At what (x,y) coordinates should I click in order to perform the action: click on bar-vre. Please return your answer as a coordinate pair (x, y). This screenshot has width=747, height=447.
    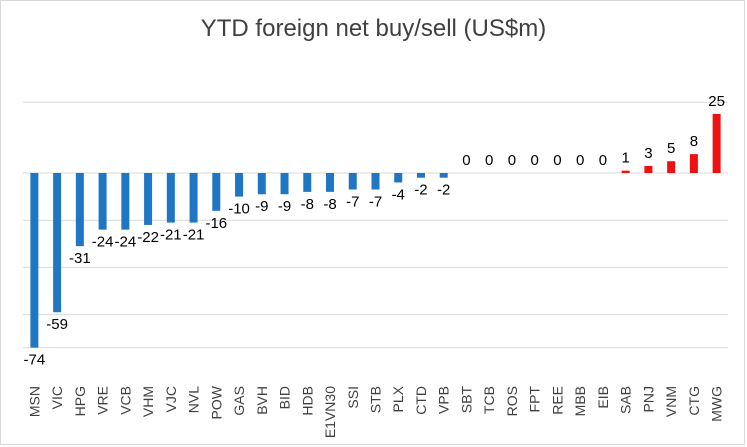
    Looking at the image, I should click on (102, 201).